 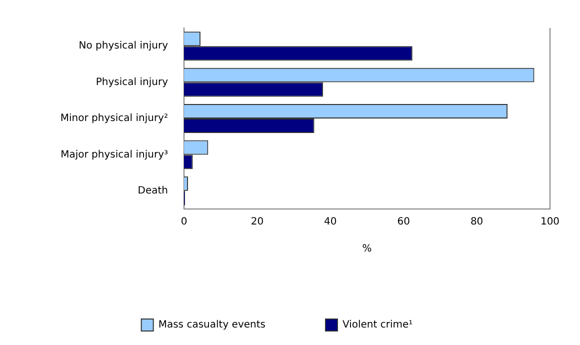 What do you see at coordinates (212, 325) in the screenshot?
I see `legend-label: Mass casualty events` at bounding box center [212, 325].